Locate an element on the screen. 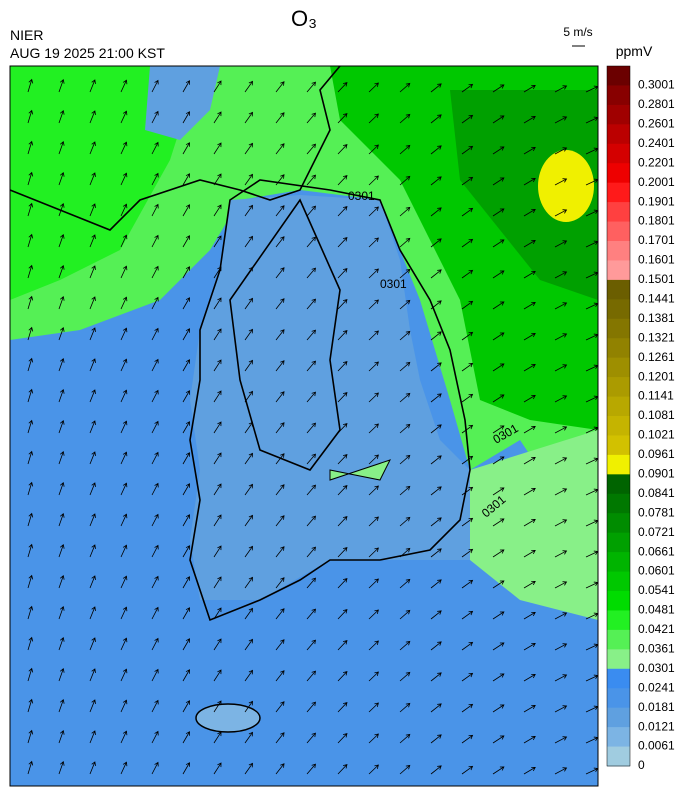 This screenshot has height=798, width=692. colorbar-label: 0.0601 is located at coordinates (656, 571).